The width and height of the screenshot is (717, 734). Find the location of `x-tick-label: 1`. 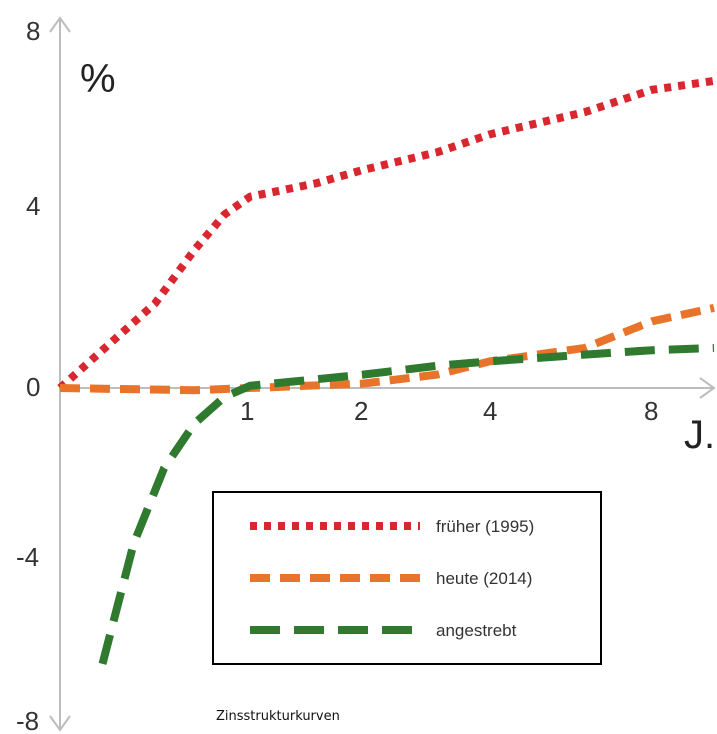

x-tick-label: 1 is located at coordinates (247, 411).